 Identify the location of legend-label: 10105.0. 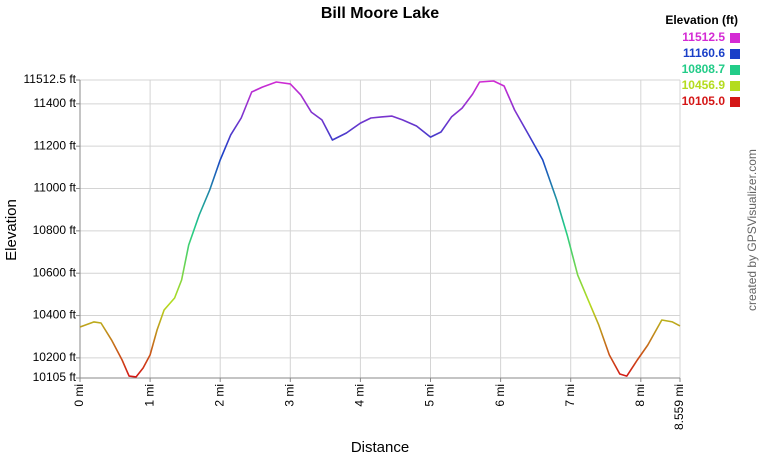
(704, 101).